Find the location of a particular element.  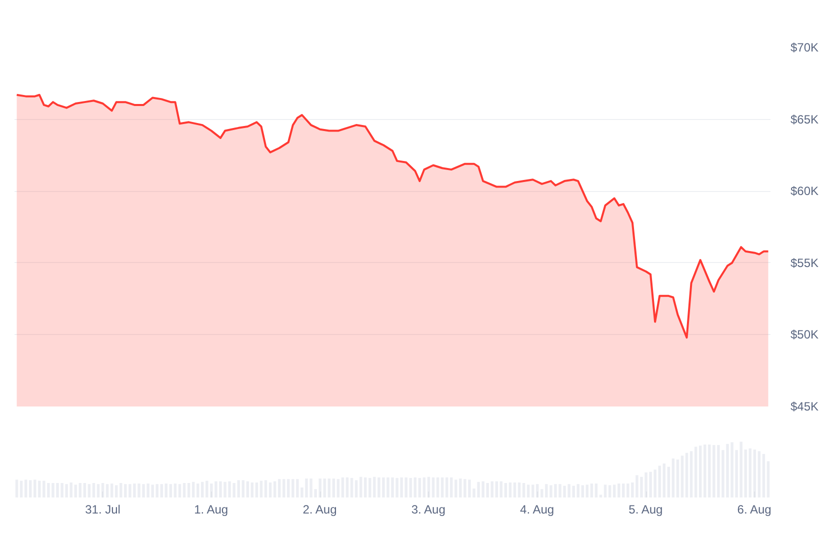

x-tick-label: 6. Aug is located at coordinates (754, 509).